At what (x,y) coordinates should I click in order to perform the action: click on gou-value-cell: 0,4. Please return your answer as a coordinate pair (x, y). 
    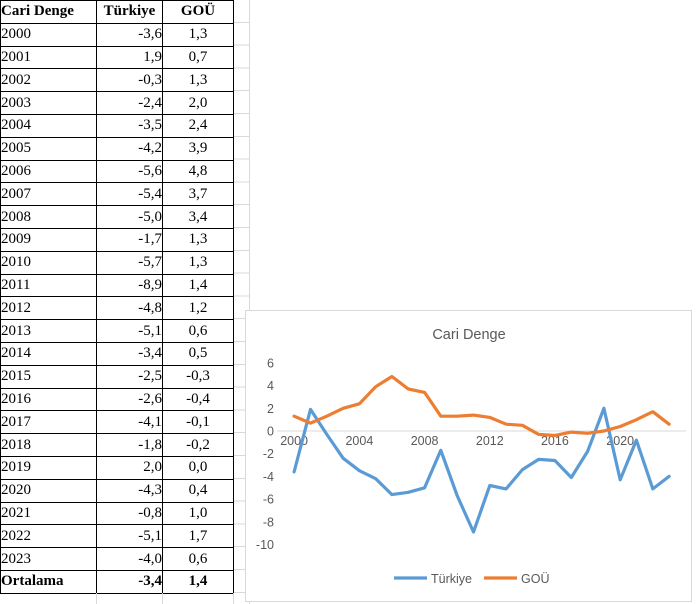
    Looking at the image, I should click on (198, 490).